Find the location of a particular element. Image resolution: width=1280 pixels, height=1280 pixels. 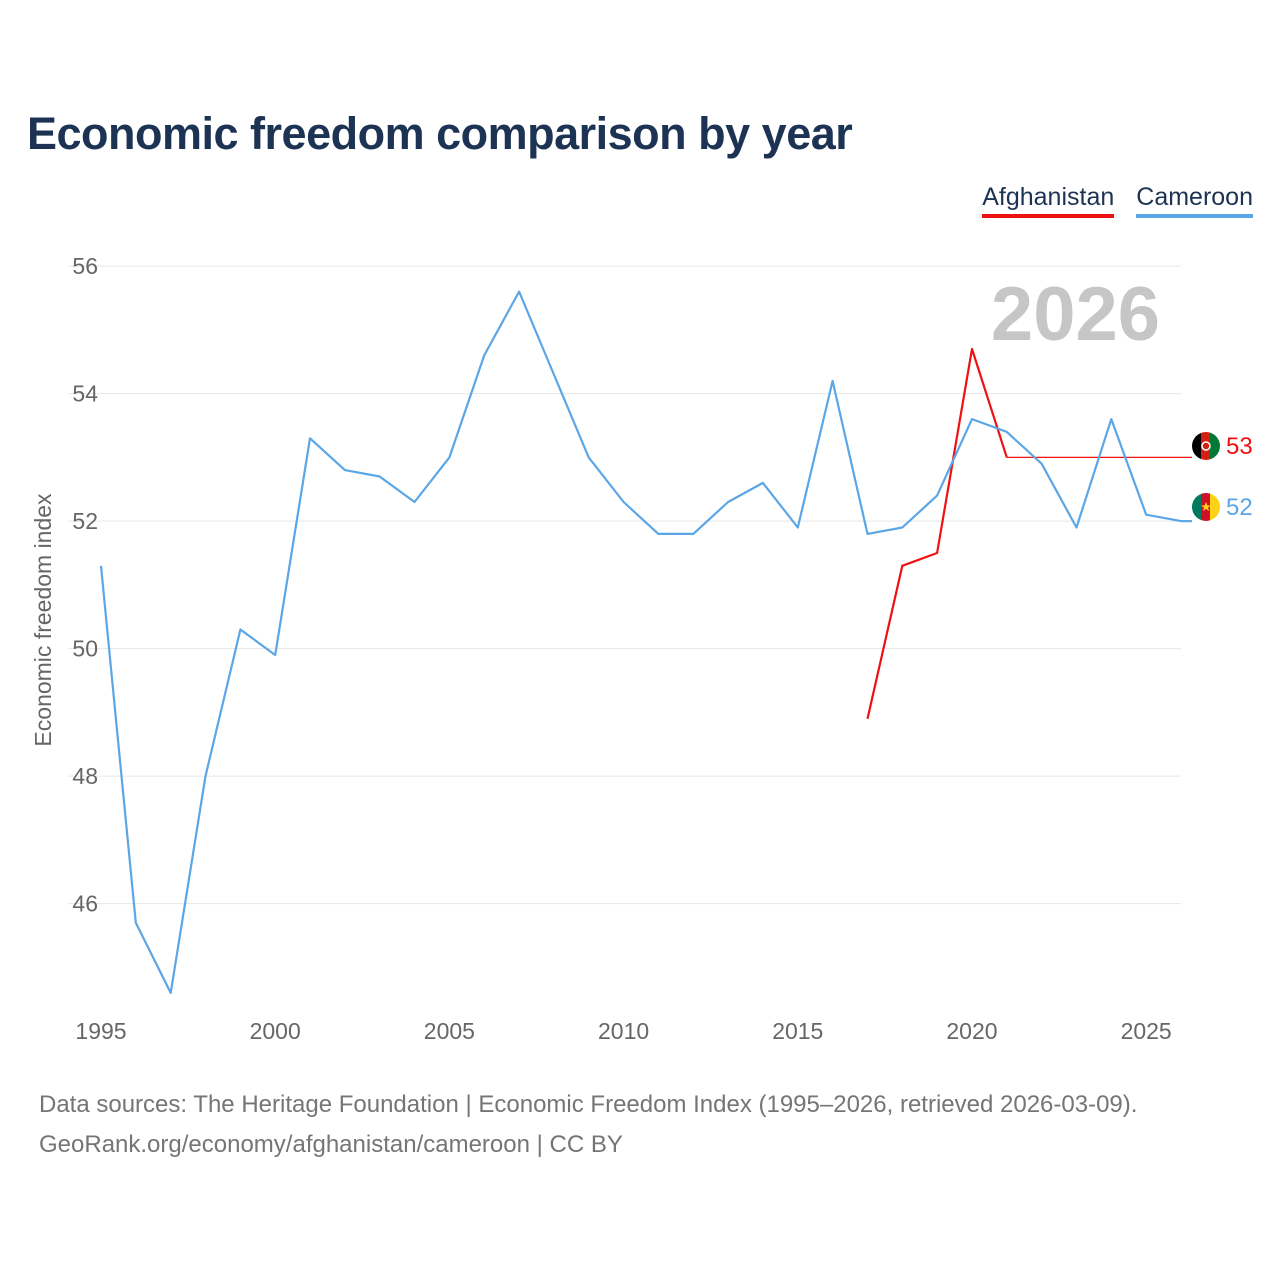

legend: Afghanistan Cameroon is located at coordinates (1117, 200).